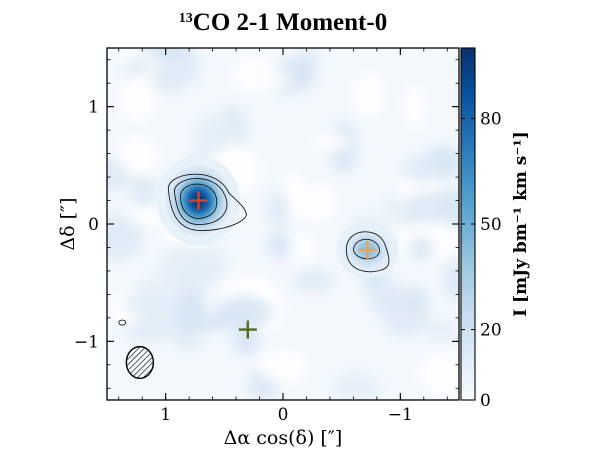 The height and width of the screenshot is (458, 592). Describe the element at coordinates (86, 342) in the screenshot. I see `y-tick-label: −1` at that location.